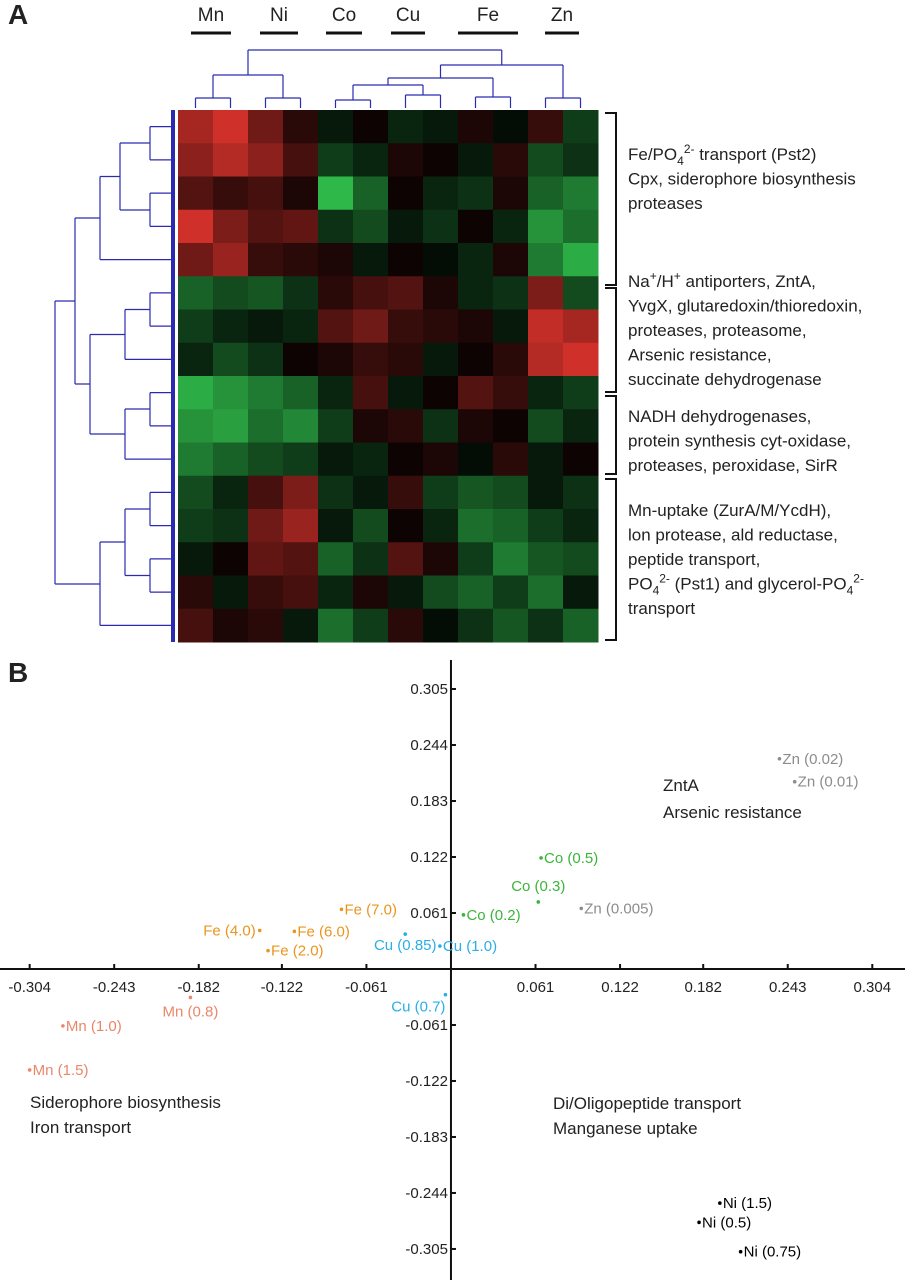  Describe the element at coordinates (677, 276) in the screenshot. I see `cluster-label-part: +` at that location.